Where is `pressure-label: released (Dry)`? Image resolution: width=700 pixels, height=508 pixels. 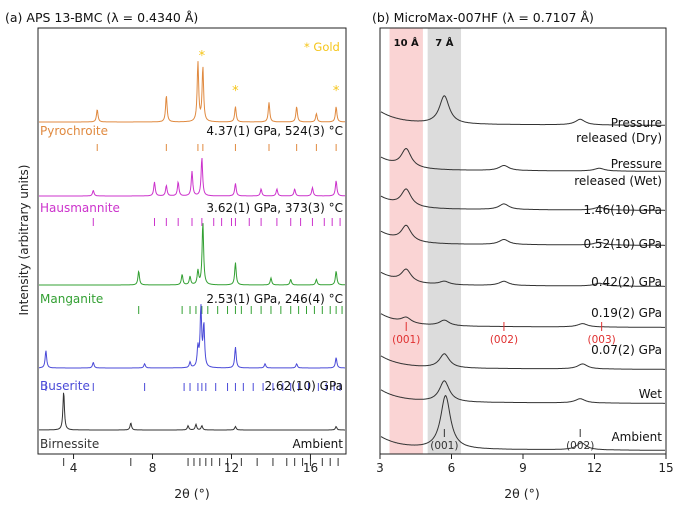 pressure-label: released (Dry) is located at coordinates (619, 138).